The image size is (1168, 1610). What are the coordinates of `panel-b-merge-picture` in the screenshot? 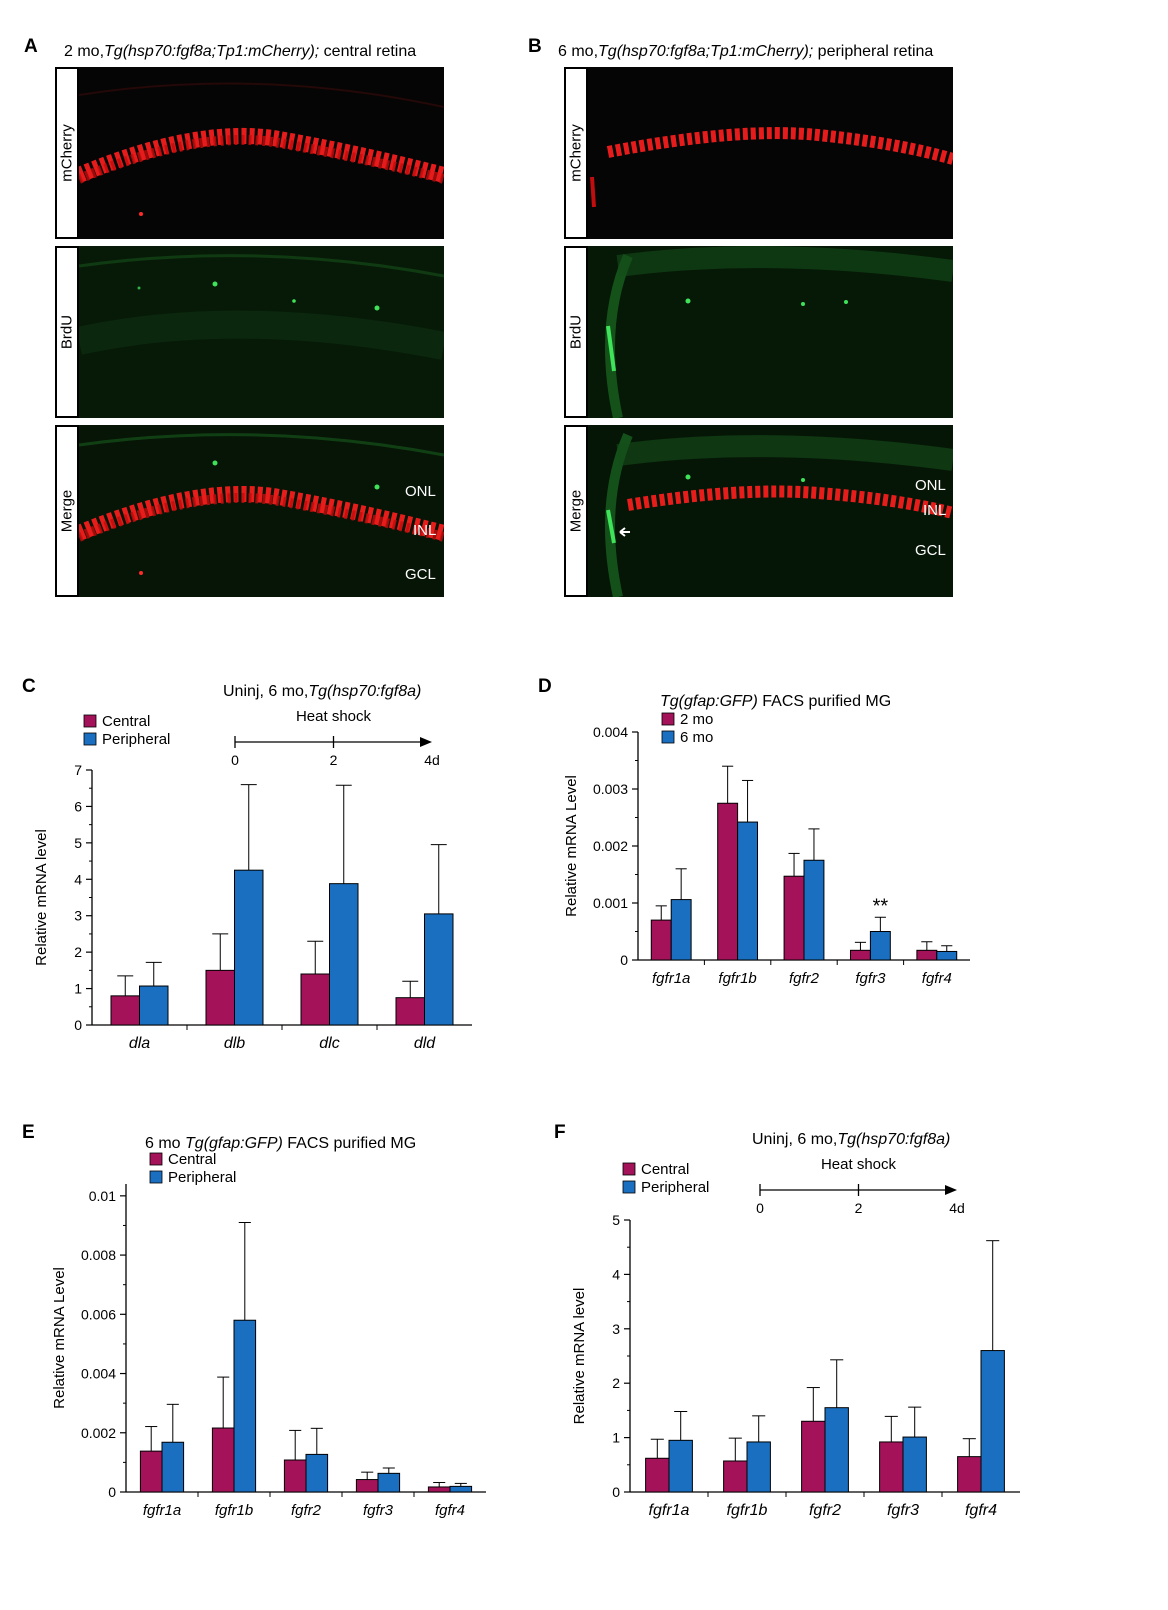 It's located at (779, 515).